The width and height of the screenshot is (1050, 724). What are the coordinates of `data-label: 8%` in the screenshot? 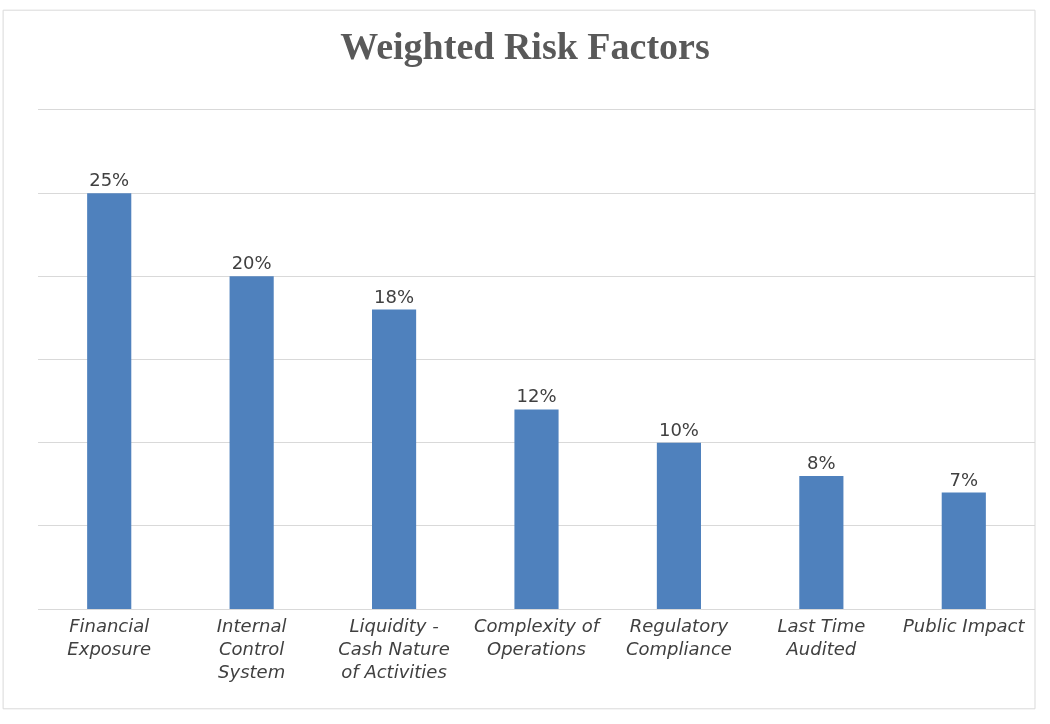 It's located at (821, 462).